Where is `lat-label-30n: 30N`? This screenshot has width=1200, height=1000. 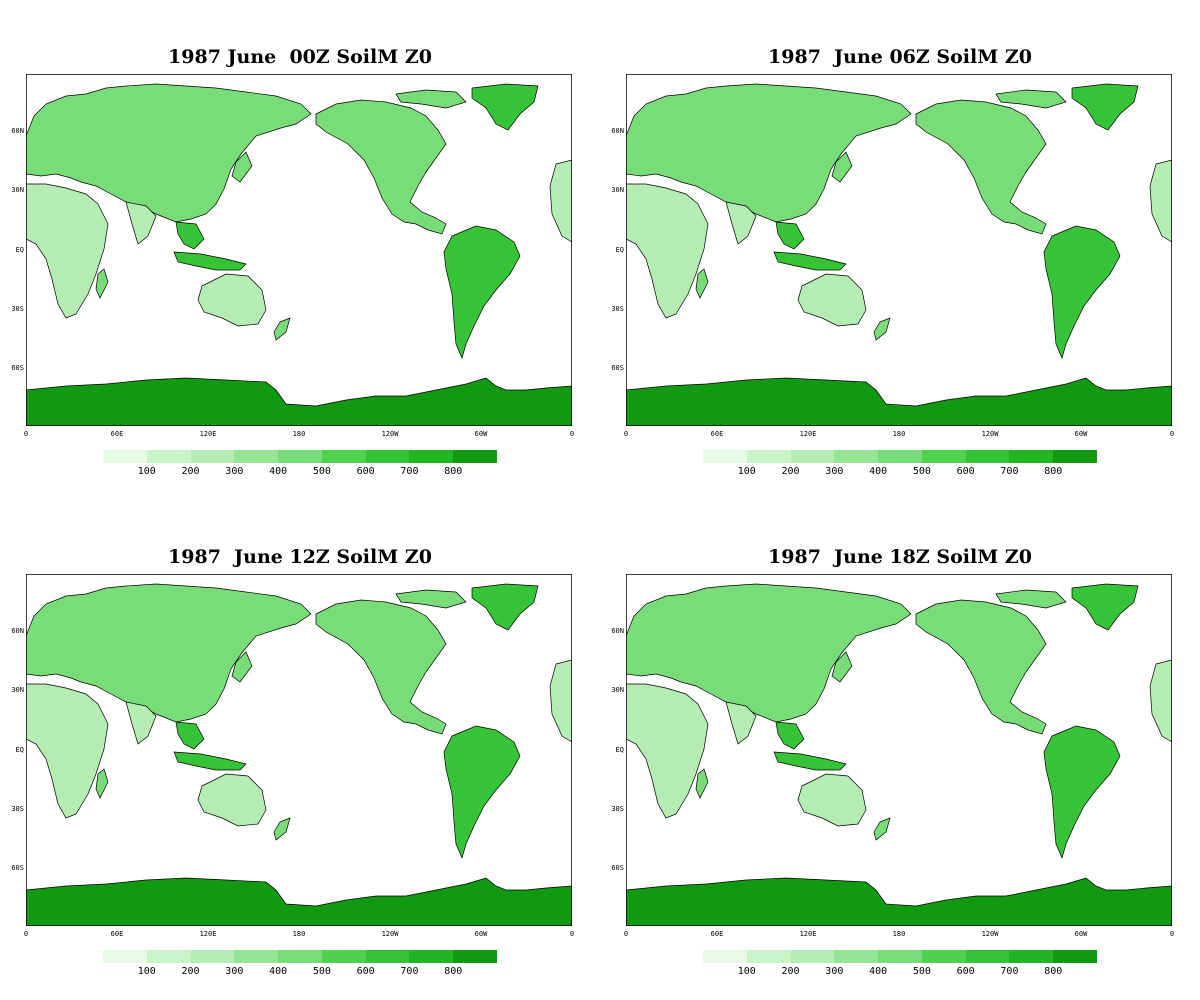 lat-label-30n: 30N is located at coordinates (17, 690).